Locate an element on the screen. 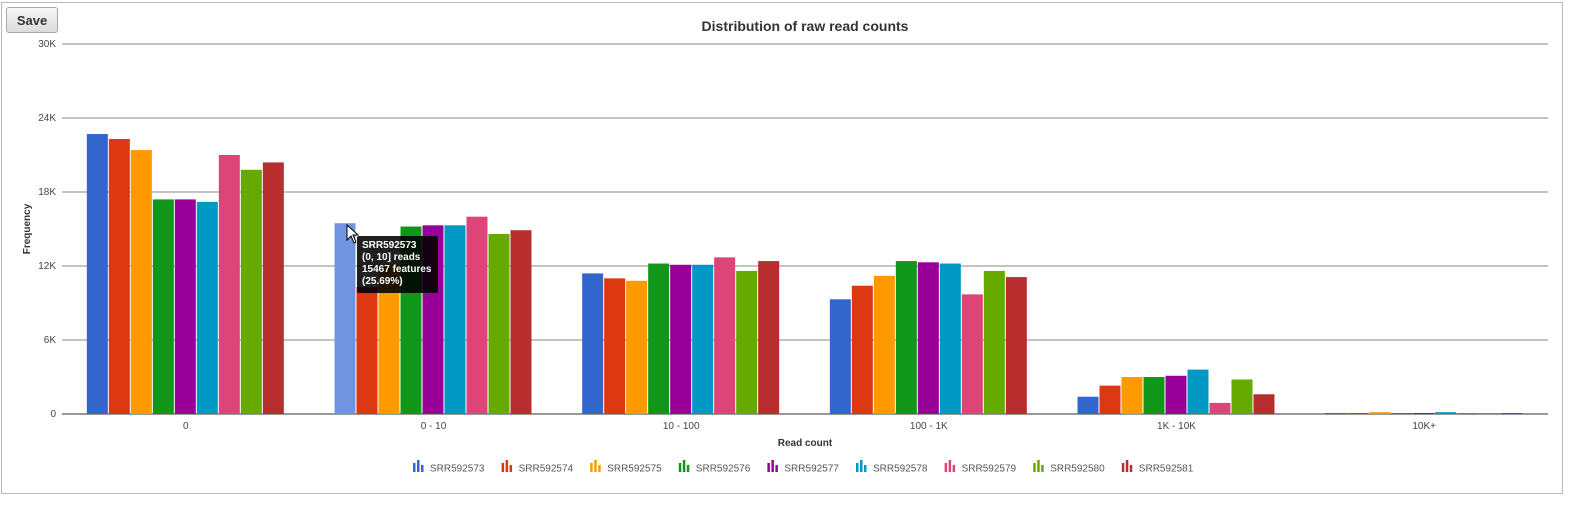 This screenshot has width=1587, height=505. legend-label: SRR592581 is located at coordinates (1166, 469).